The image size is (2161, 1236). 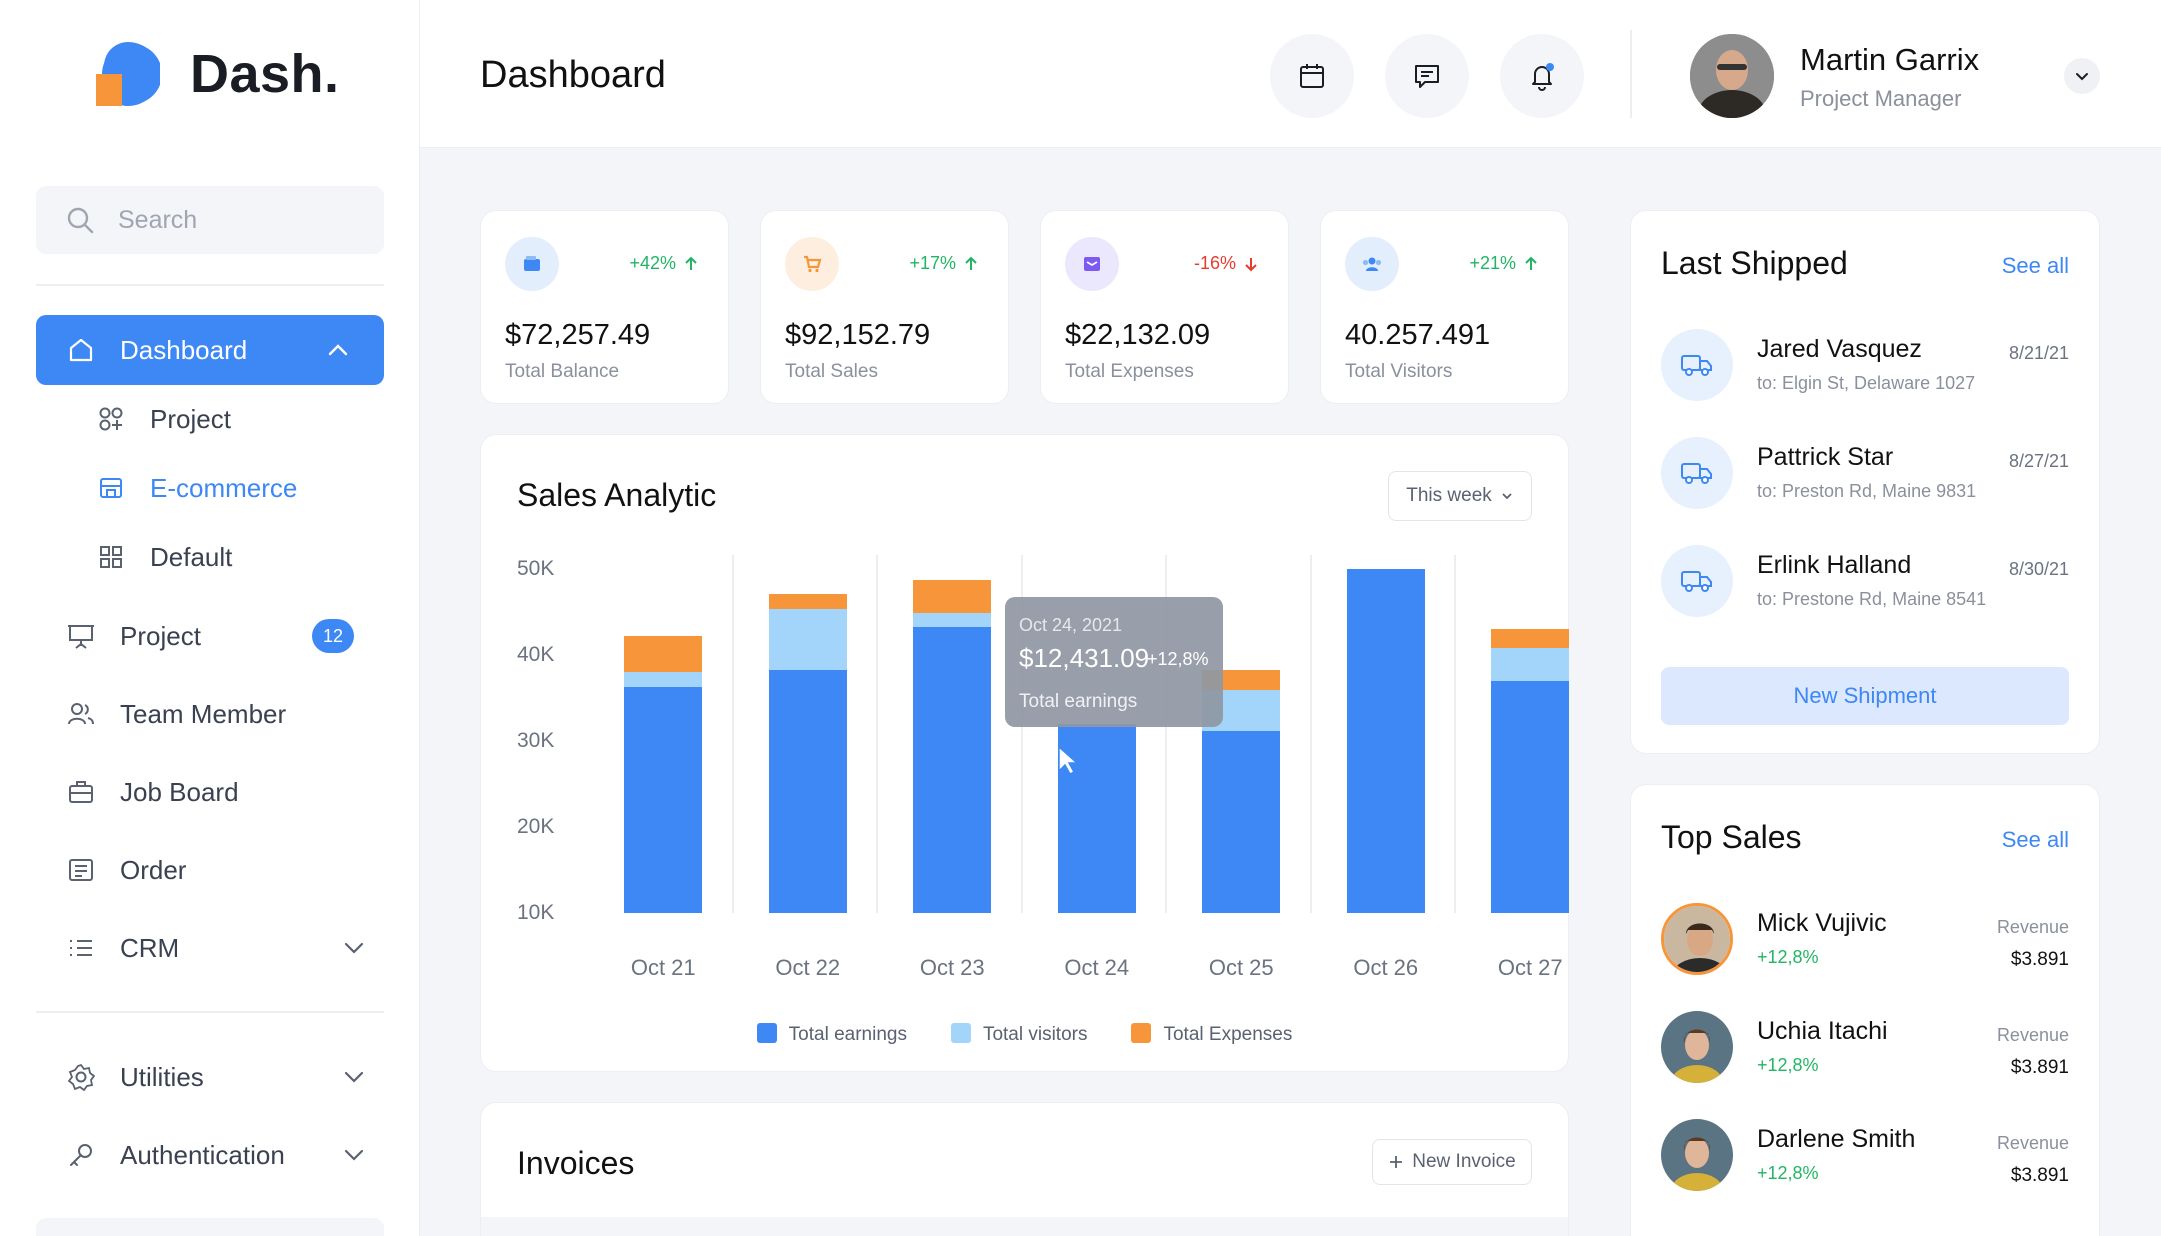 I want to click on notifications-button, so click(x=1542, y=76).